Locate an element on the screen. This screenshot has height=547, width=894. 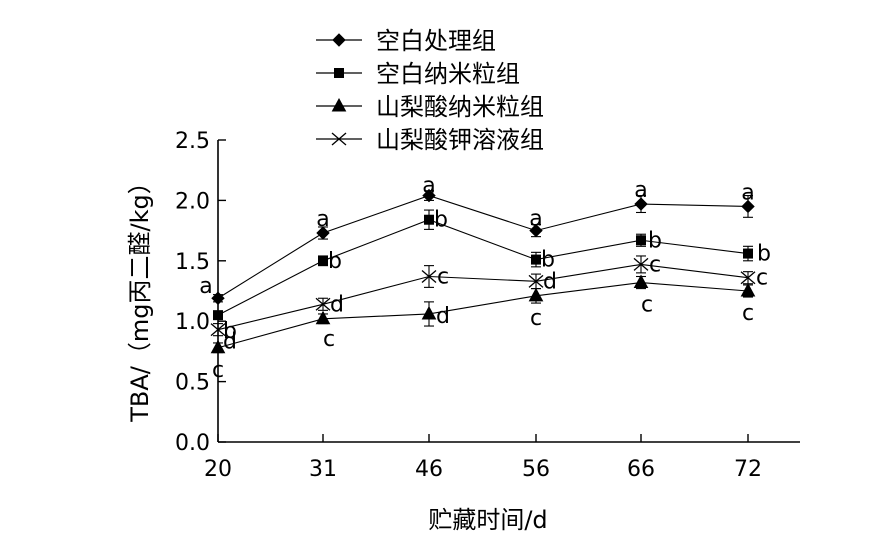
y-tick-label: 1.0 is located at coordinates (192, 322).